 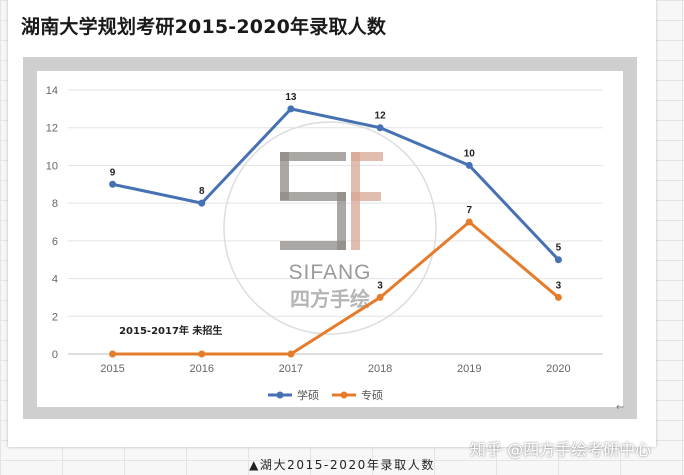 I want to click on x-tick-label: 2020, so click(x=558, y=369).